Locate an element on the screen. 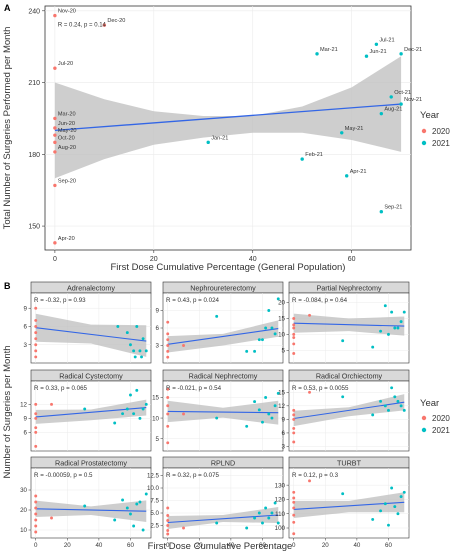  panel-a-point-label: Aug-20 is located at coordinates (67, 148).